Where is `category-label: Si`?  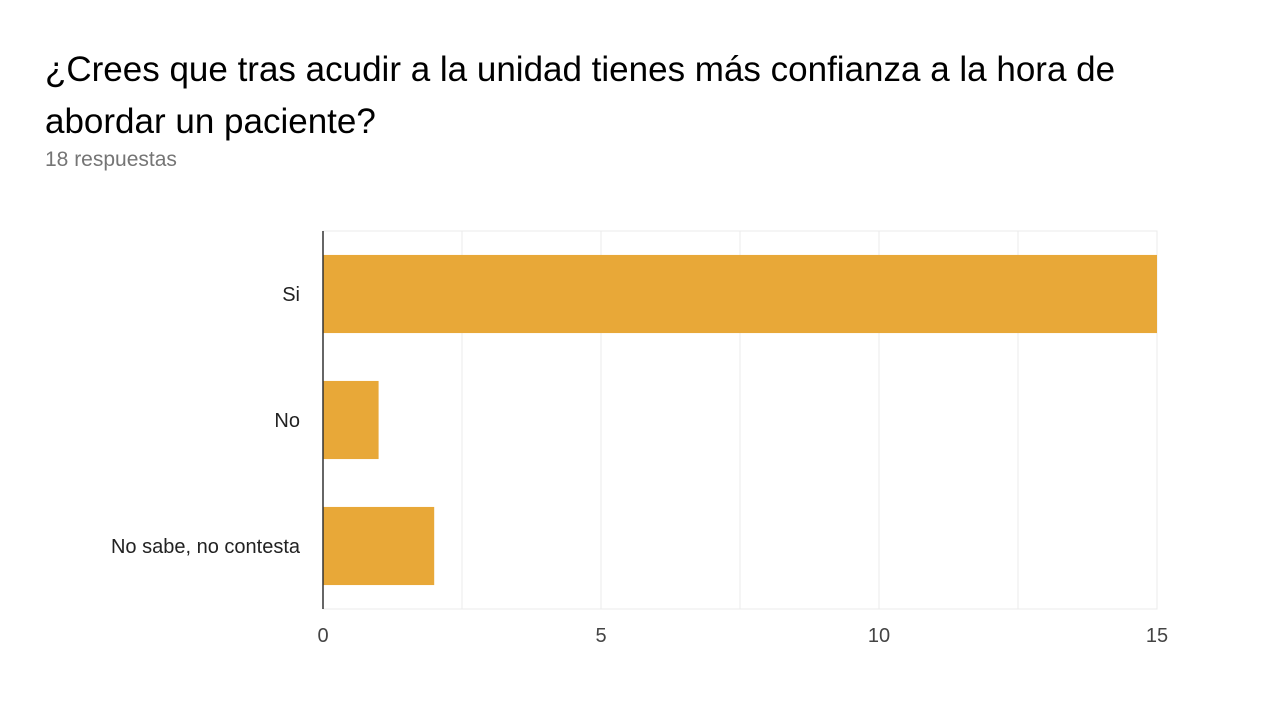 category-label: Si is located at coordinates (291, 295).